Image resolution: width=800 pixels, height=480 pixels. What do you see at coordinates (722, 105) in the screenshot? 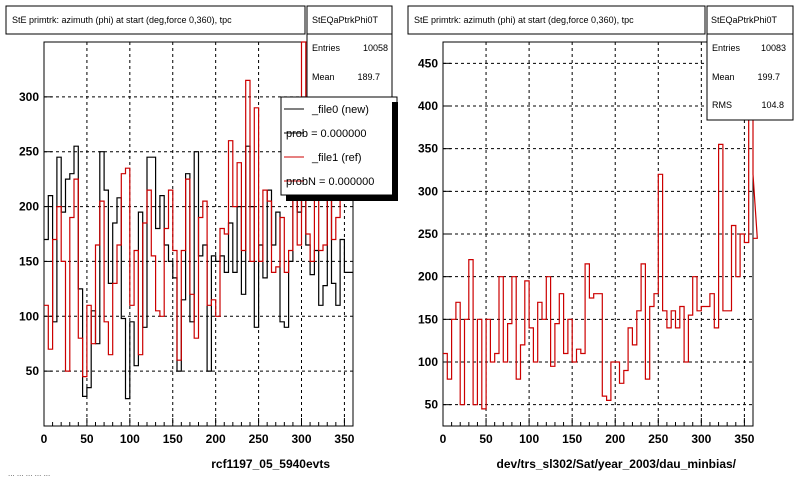
I see `chart-right-stats-rms-label: RMS` at bounding box center [722, 105].